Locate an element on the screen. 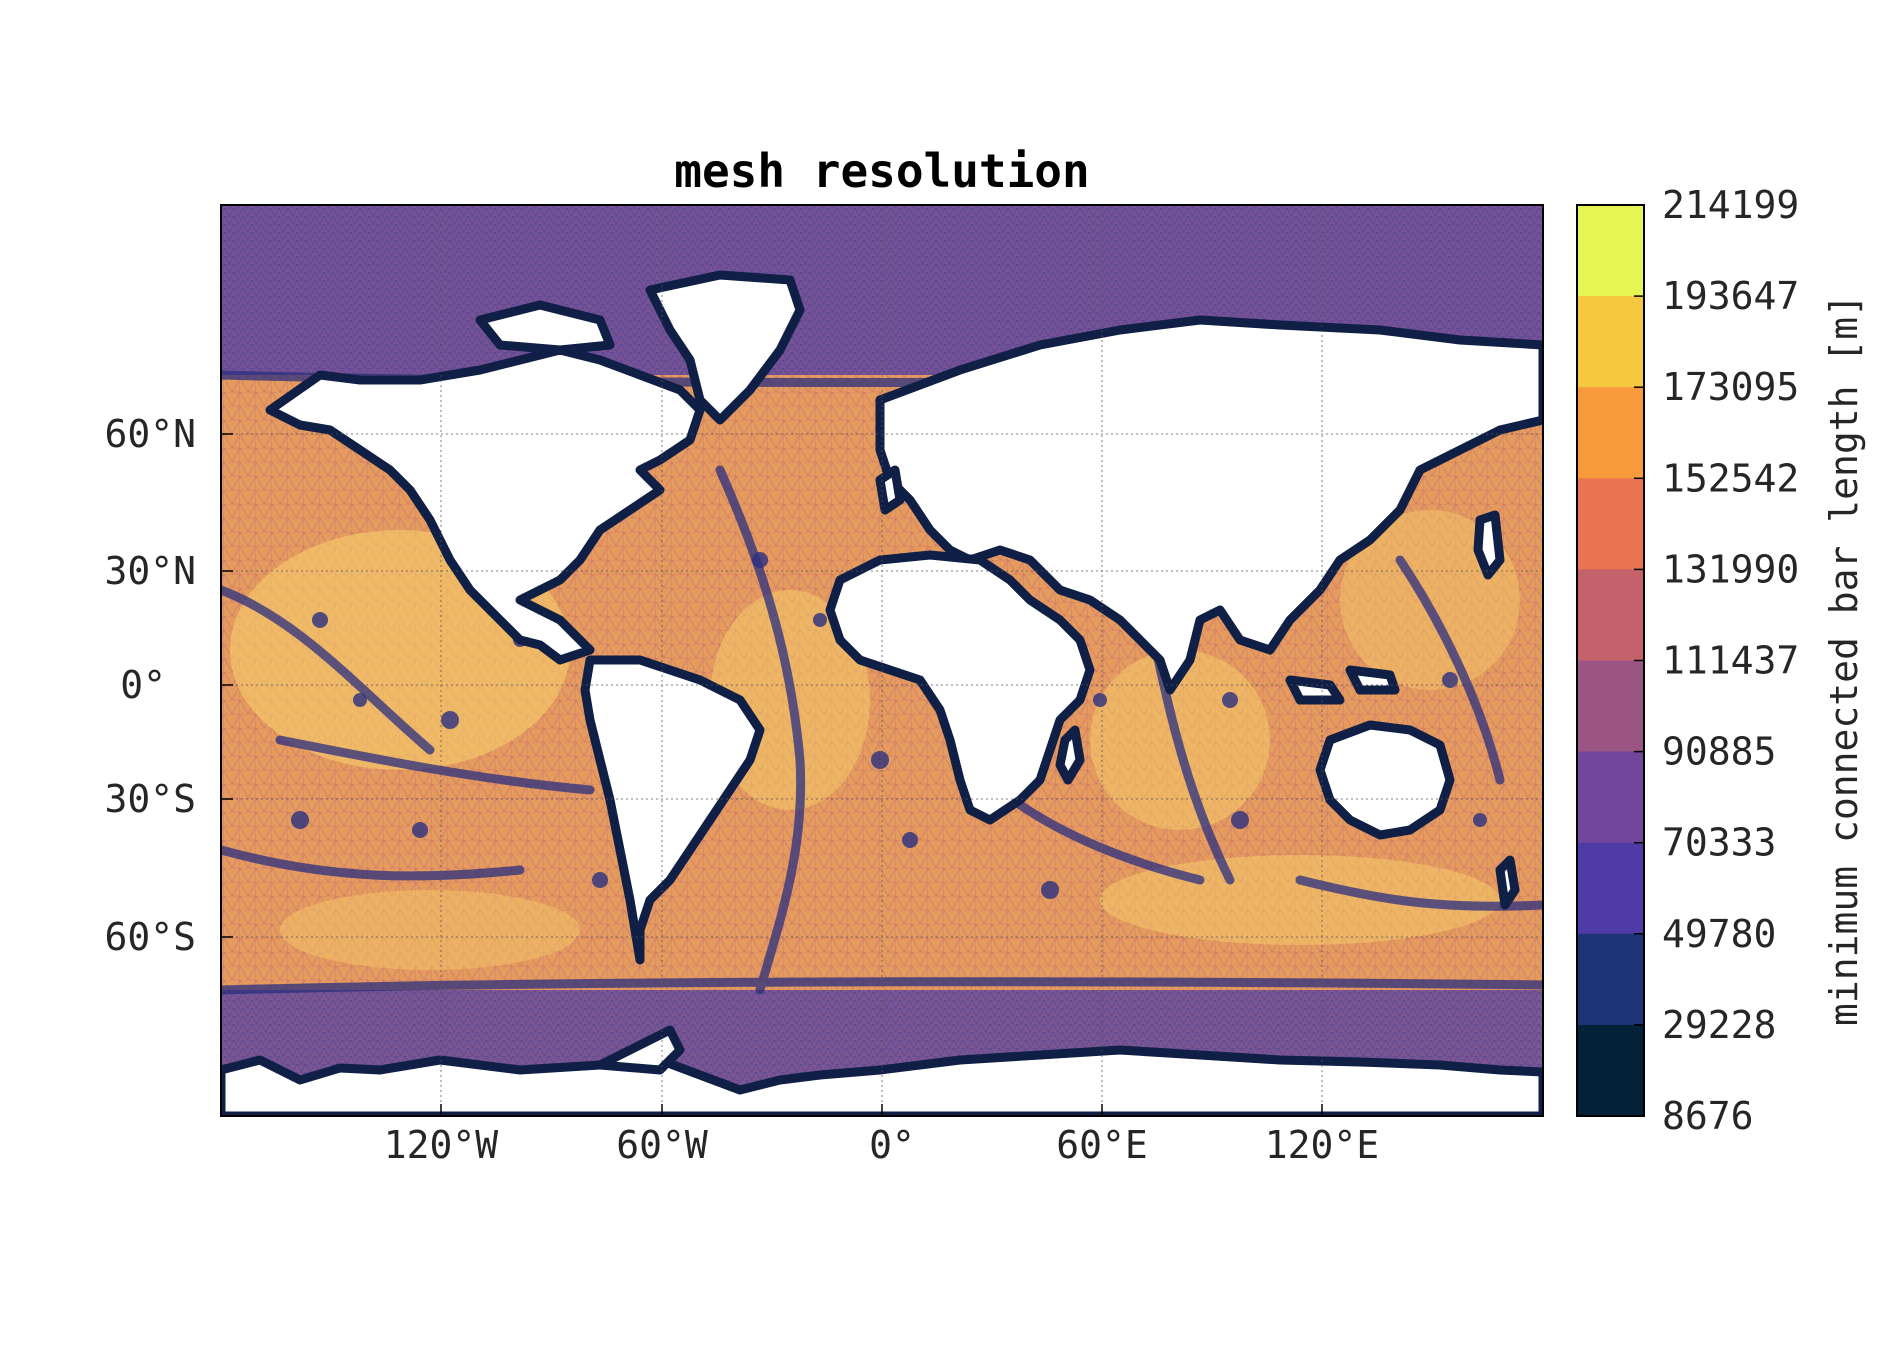 The height and width of the screenshot is (1362, 1879). colorbar-title: minimum connected bar length [m] is located at coordinates (1844, 660).